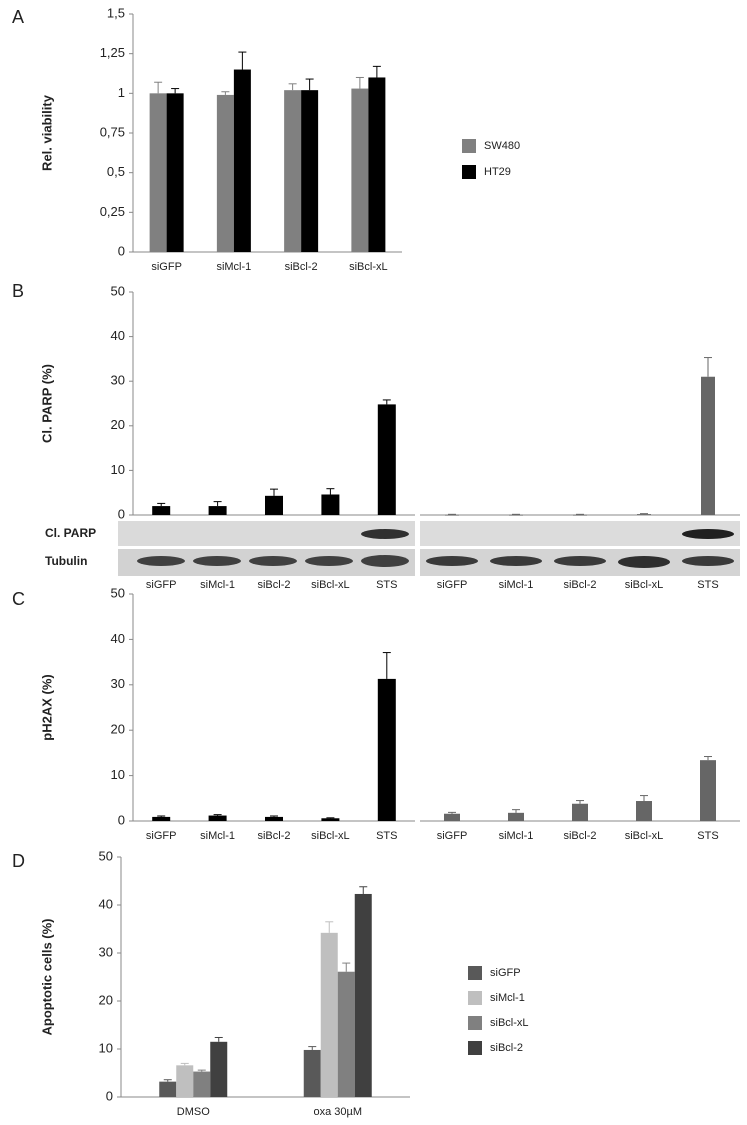 This screenshot has width=747, height=1125. Describe the element at coordinates (516, 836) in the screenshot. I see `x-tick-label: siMcl-1` at that location.